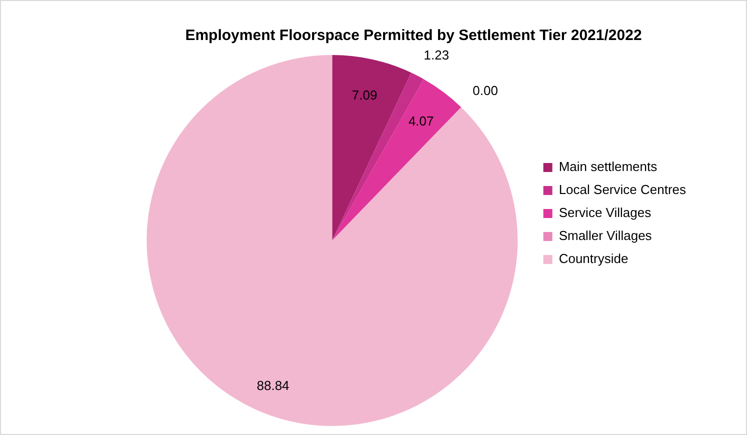  I want to click on legend-label: Main settlements, so click(608, 166).